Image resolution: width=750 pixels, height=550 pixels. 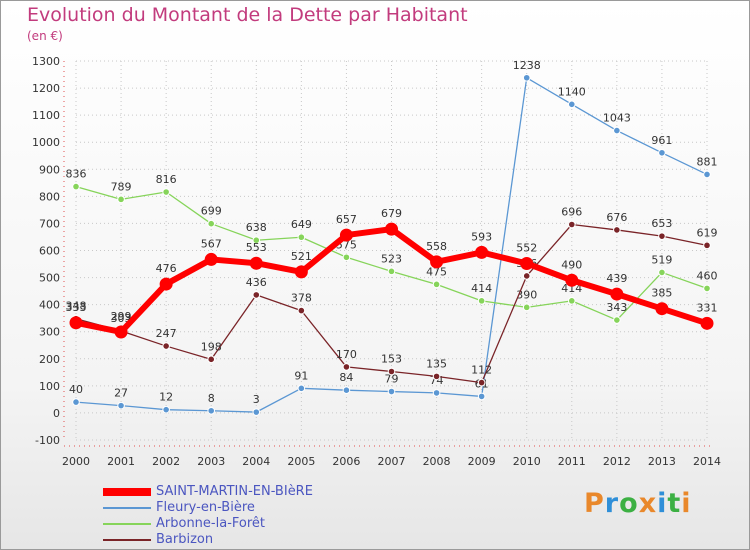 I want to click on data-label: 84, so click(x=346, y=377).